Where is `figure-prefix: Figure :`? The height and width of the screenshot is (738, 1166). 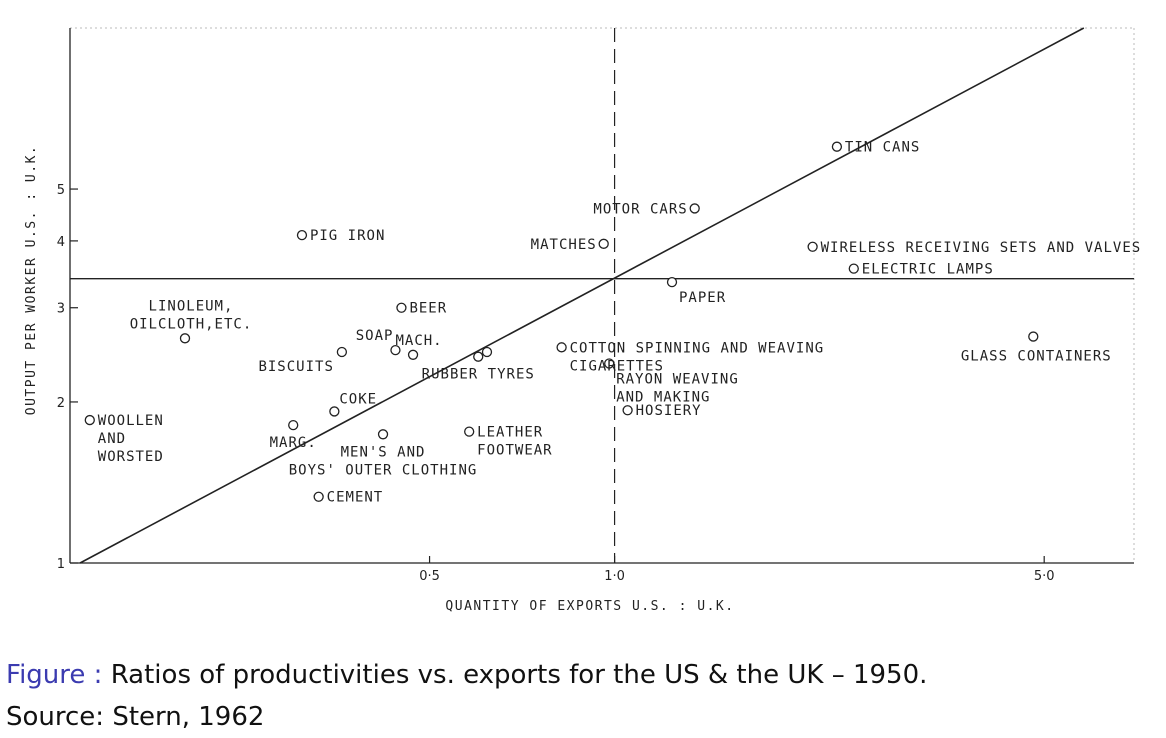
figure-prefix: Figure : is located at coordinates (54, 675).